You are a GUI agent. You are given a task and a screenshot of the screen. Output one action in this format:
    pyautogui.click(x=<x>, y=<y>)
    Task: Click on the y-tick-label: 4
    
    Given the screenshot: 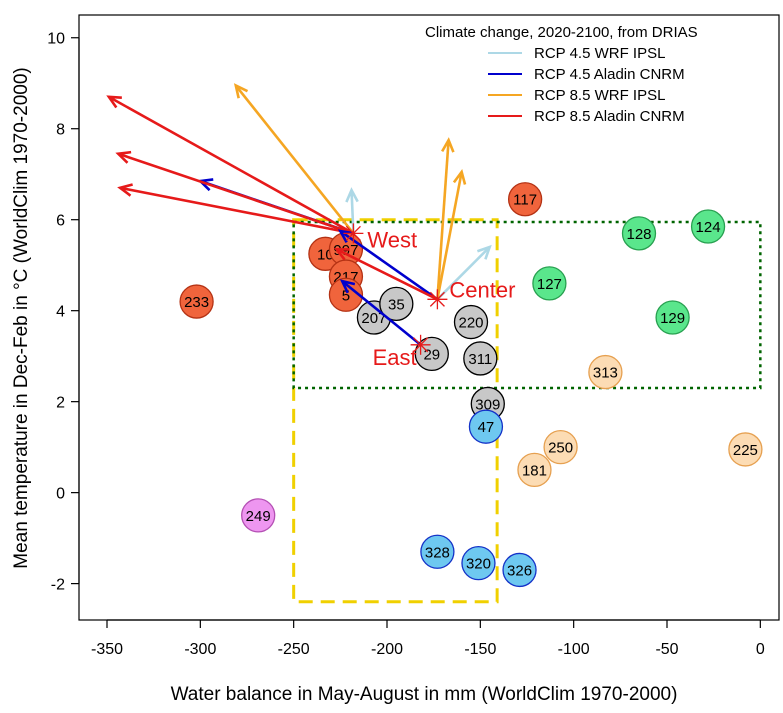 What is the action you would take?
    pyautogui.click(x=60, y=312)
    